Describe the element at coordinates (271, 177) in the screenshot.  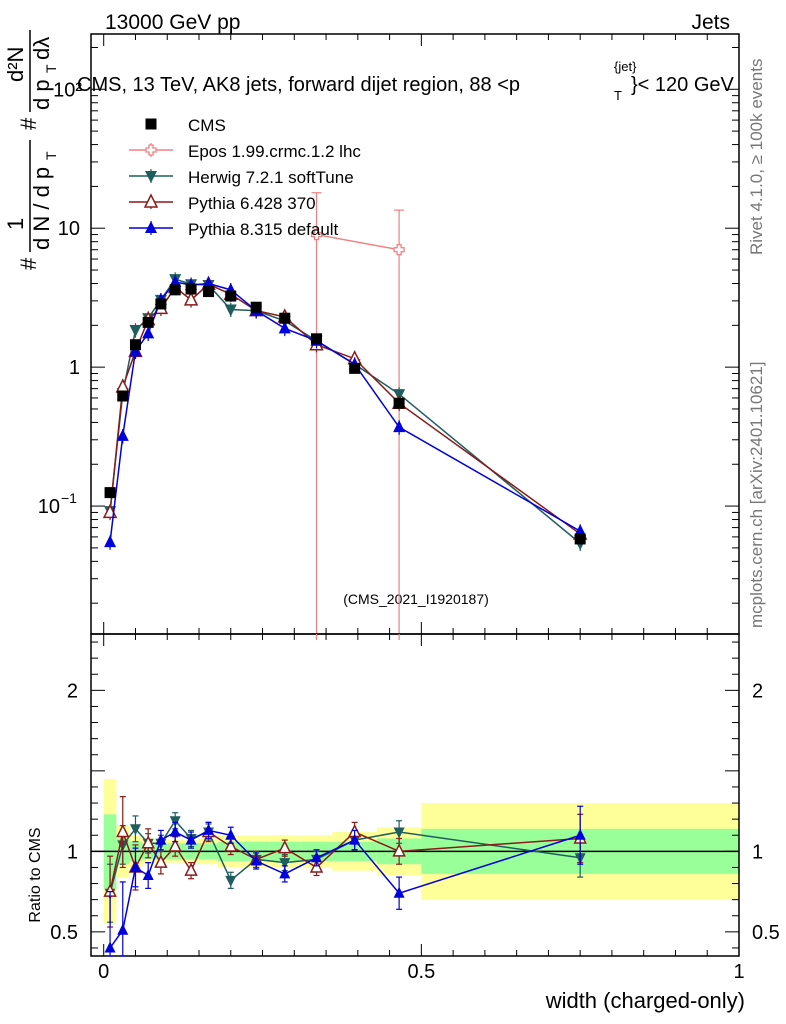
I see `legend-label: Herwig 7.2.1 softTune` at that location.